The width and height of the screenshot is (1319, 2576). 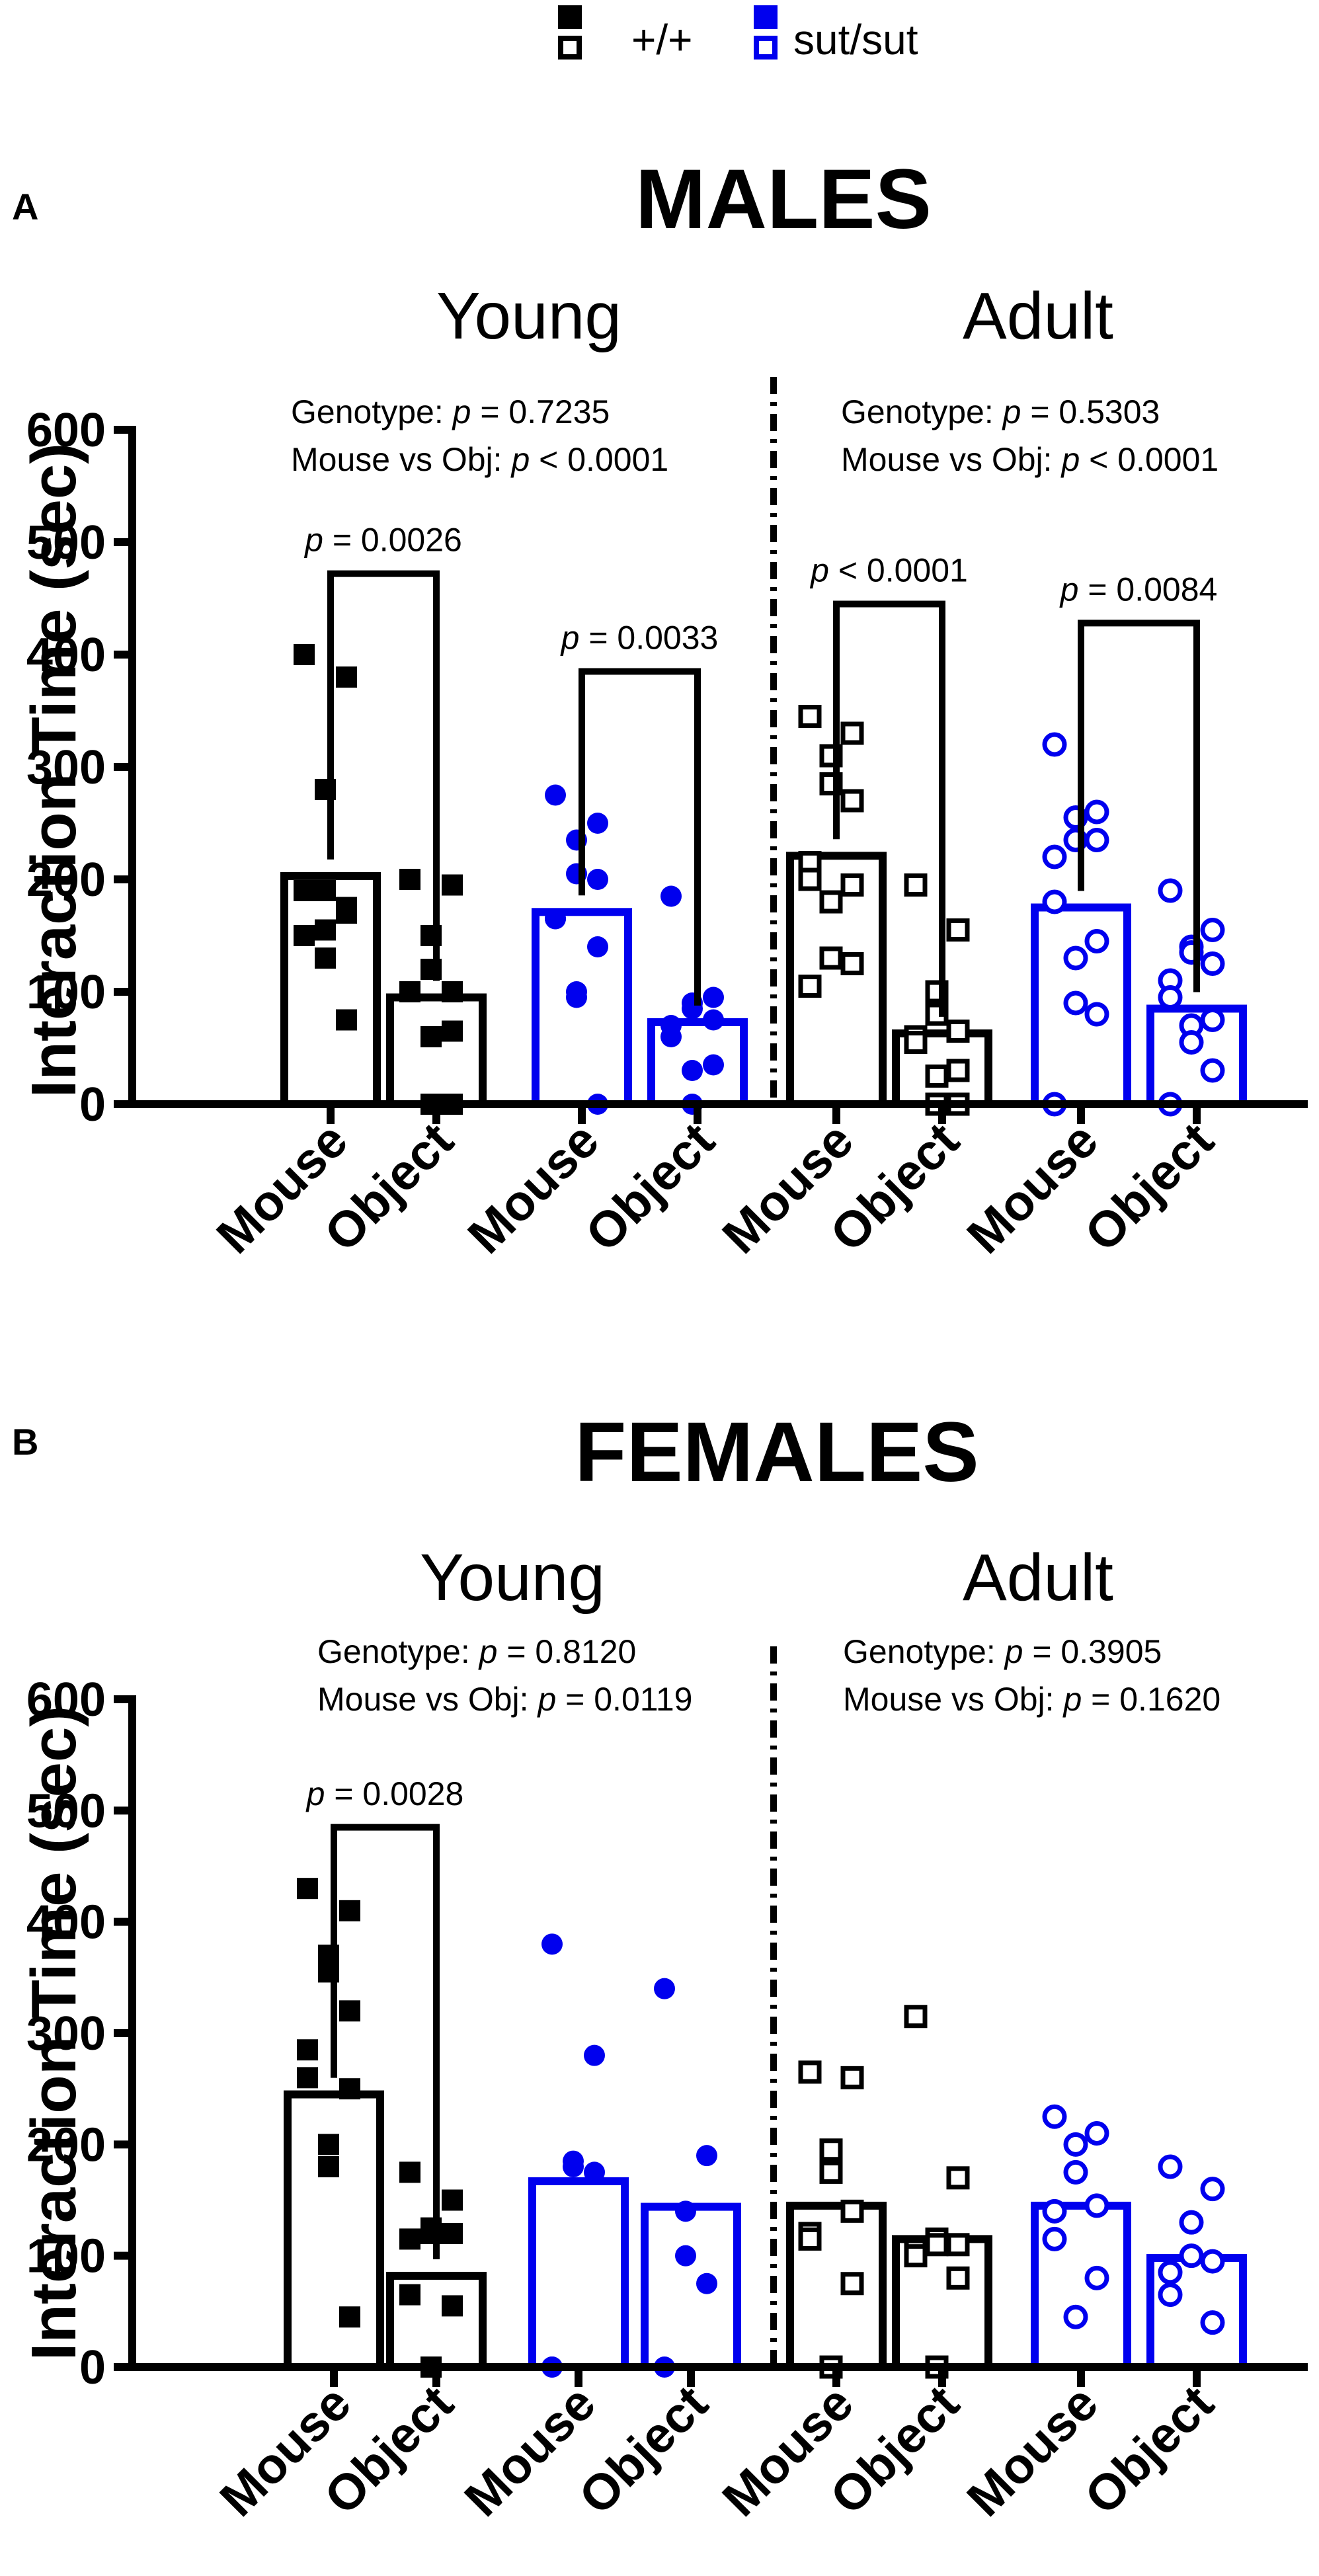 I want to click on legend-wt-label: +/+, so click(x=662, y=39).